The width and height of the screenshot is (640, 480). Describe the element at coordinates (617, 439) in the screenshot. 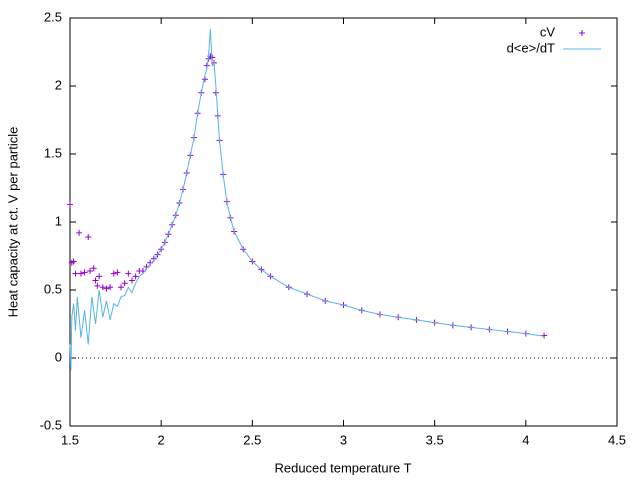

I see `x-tick-label: 4.5` at that location.